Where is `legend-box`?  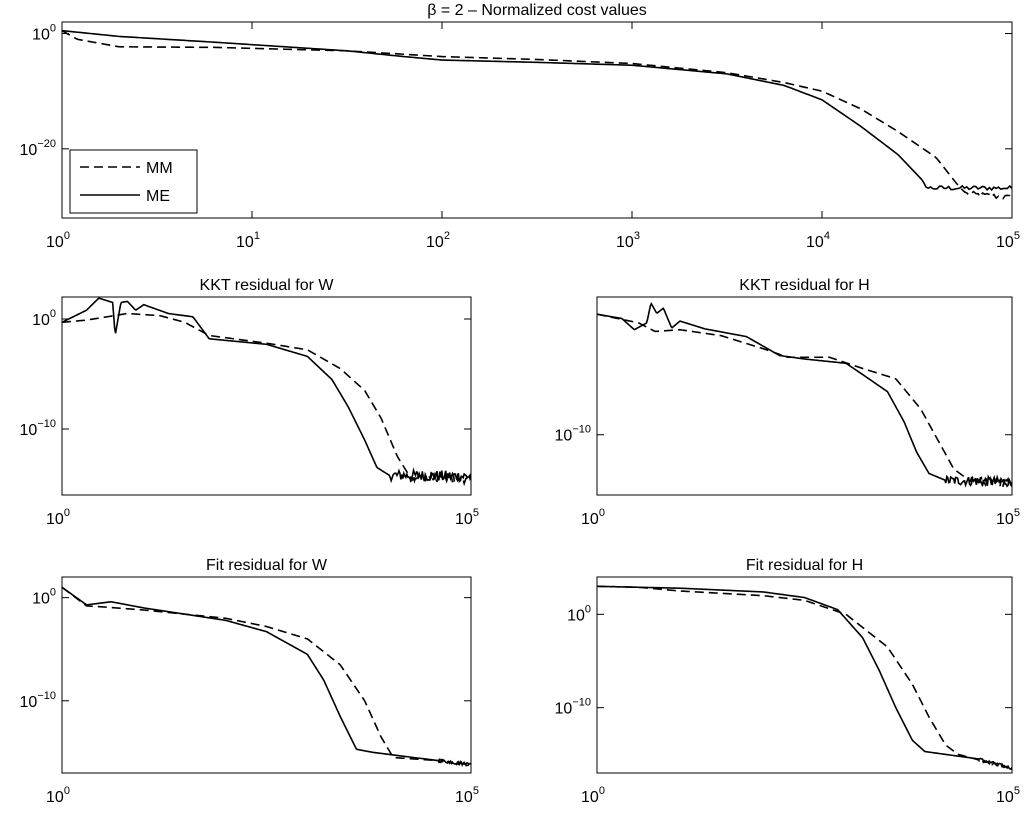 legend-box is located at coordinates (133, 181).